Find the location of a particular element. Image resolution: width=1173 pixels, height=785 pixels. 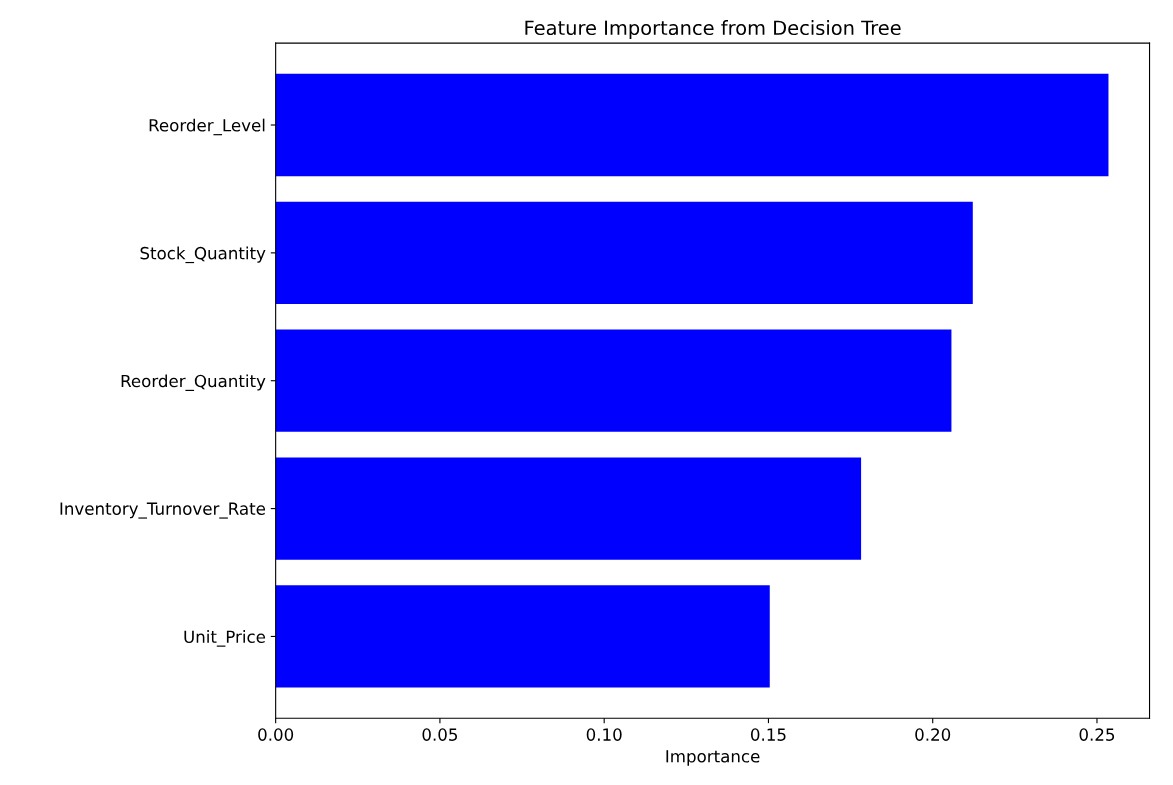

y-tick-label: Reorder_Level is located at coordinates (207, 127).